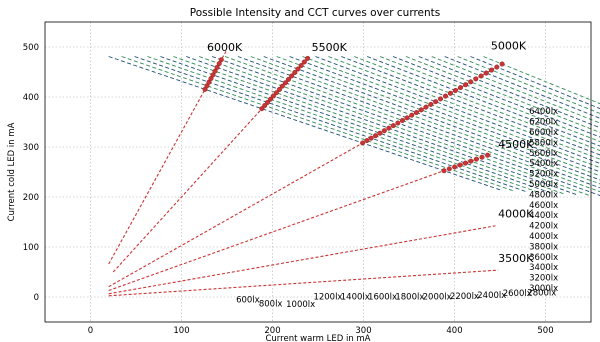 The width and height of the screenshot is (600, 342). What do you see at coordinates (181, 331) in the screenshot?
I see `x-tick-label: 100` at bounding box center [181, 331].